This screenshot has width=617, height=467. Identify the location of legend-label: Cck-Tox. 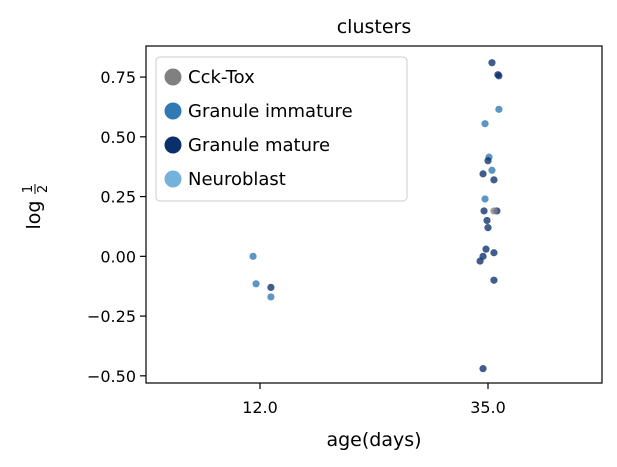
(221, 77).